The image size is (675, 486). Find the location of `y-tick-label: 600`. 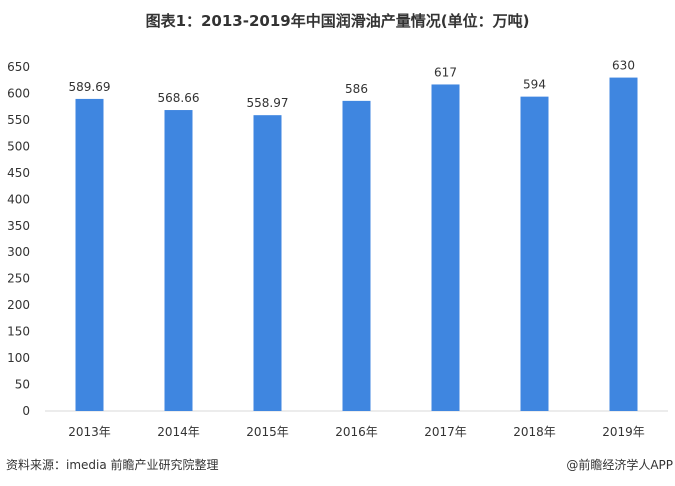

y-tick-label: 600 is located at coordinates (18, 93).